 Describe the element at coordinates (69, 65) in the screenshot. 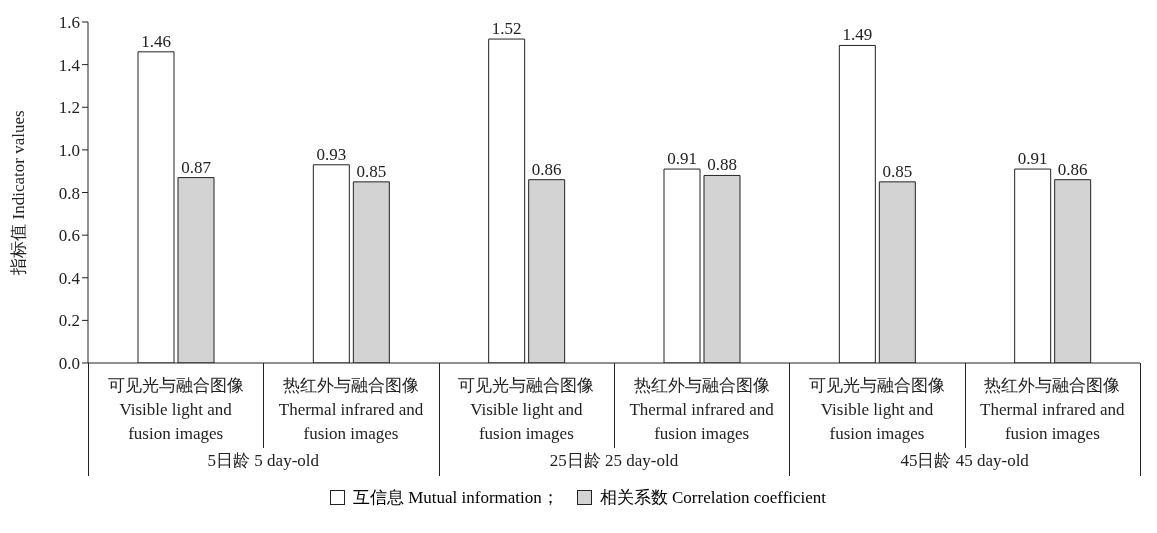

I see `y-tick-label: 1.4` at that location.